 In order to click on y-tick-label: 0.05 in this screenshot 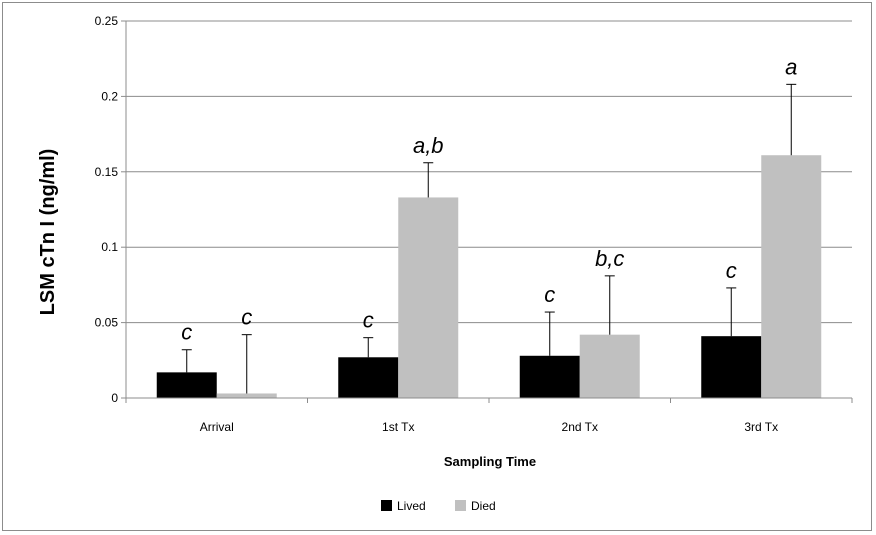, I will do `click(107, 323)`.